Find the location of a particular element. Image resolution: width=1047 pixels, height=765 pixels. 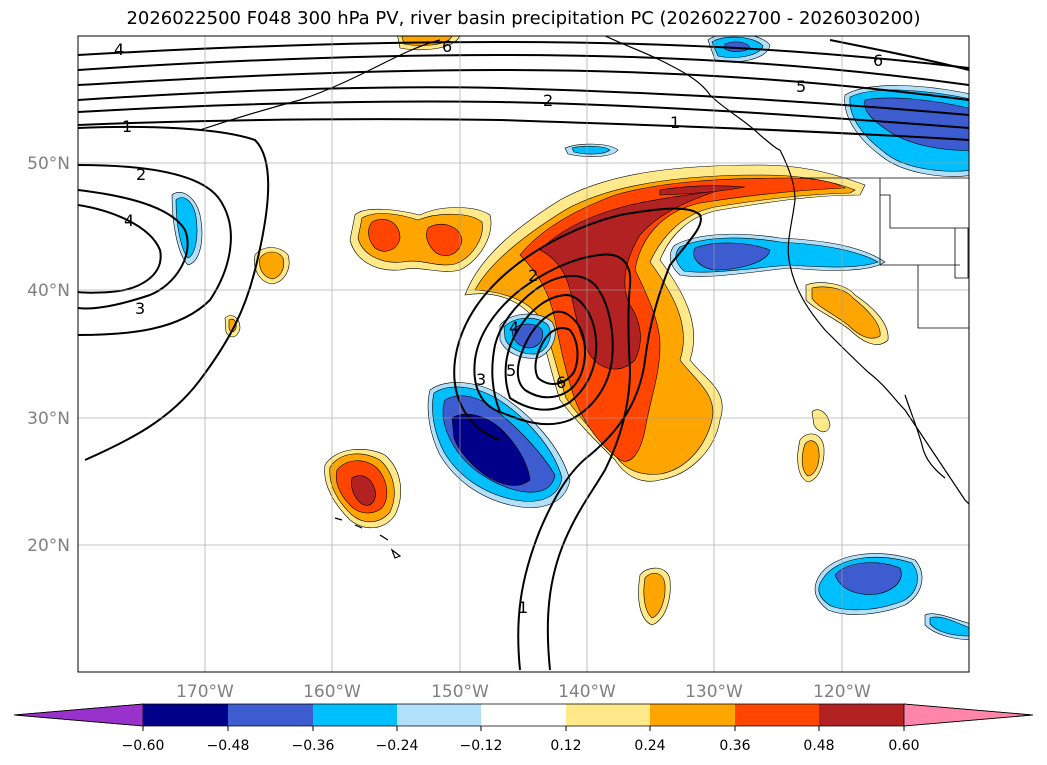

lon-label-170w: 170°W is located at coordinates (205, 692).